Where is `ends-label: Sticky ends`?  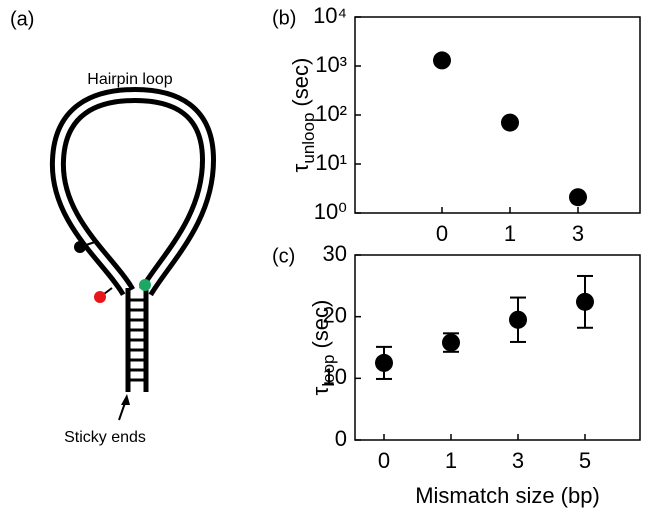
ends-label: Sticky ends is located at coordinates (105, 437).